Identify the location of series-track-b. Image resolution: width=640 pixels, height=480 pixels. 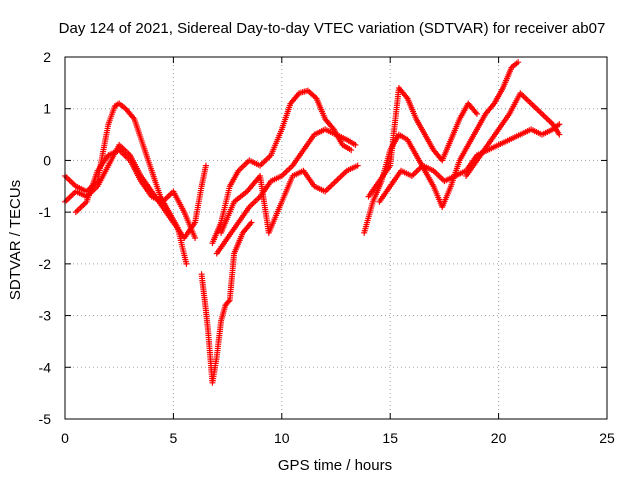
(126, 183).